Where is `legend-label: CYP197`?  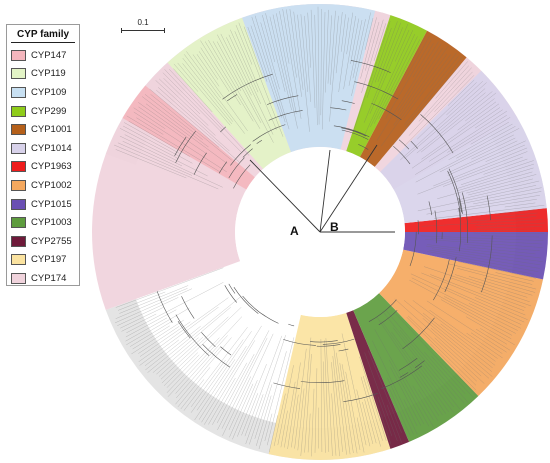
legend-label: CYP197 is located at coordinates (49, 260).